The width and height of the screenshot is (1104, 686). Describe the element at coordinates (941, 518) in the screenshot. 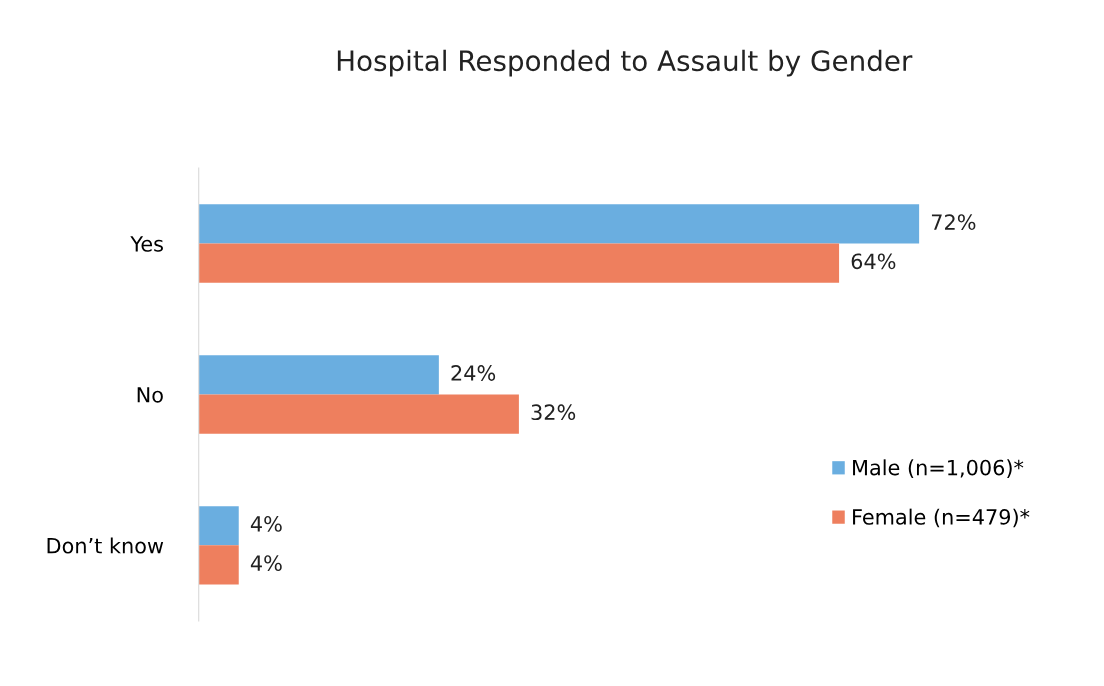

I see `legend-label: Female (n=479)*` at that location.